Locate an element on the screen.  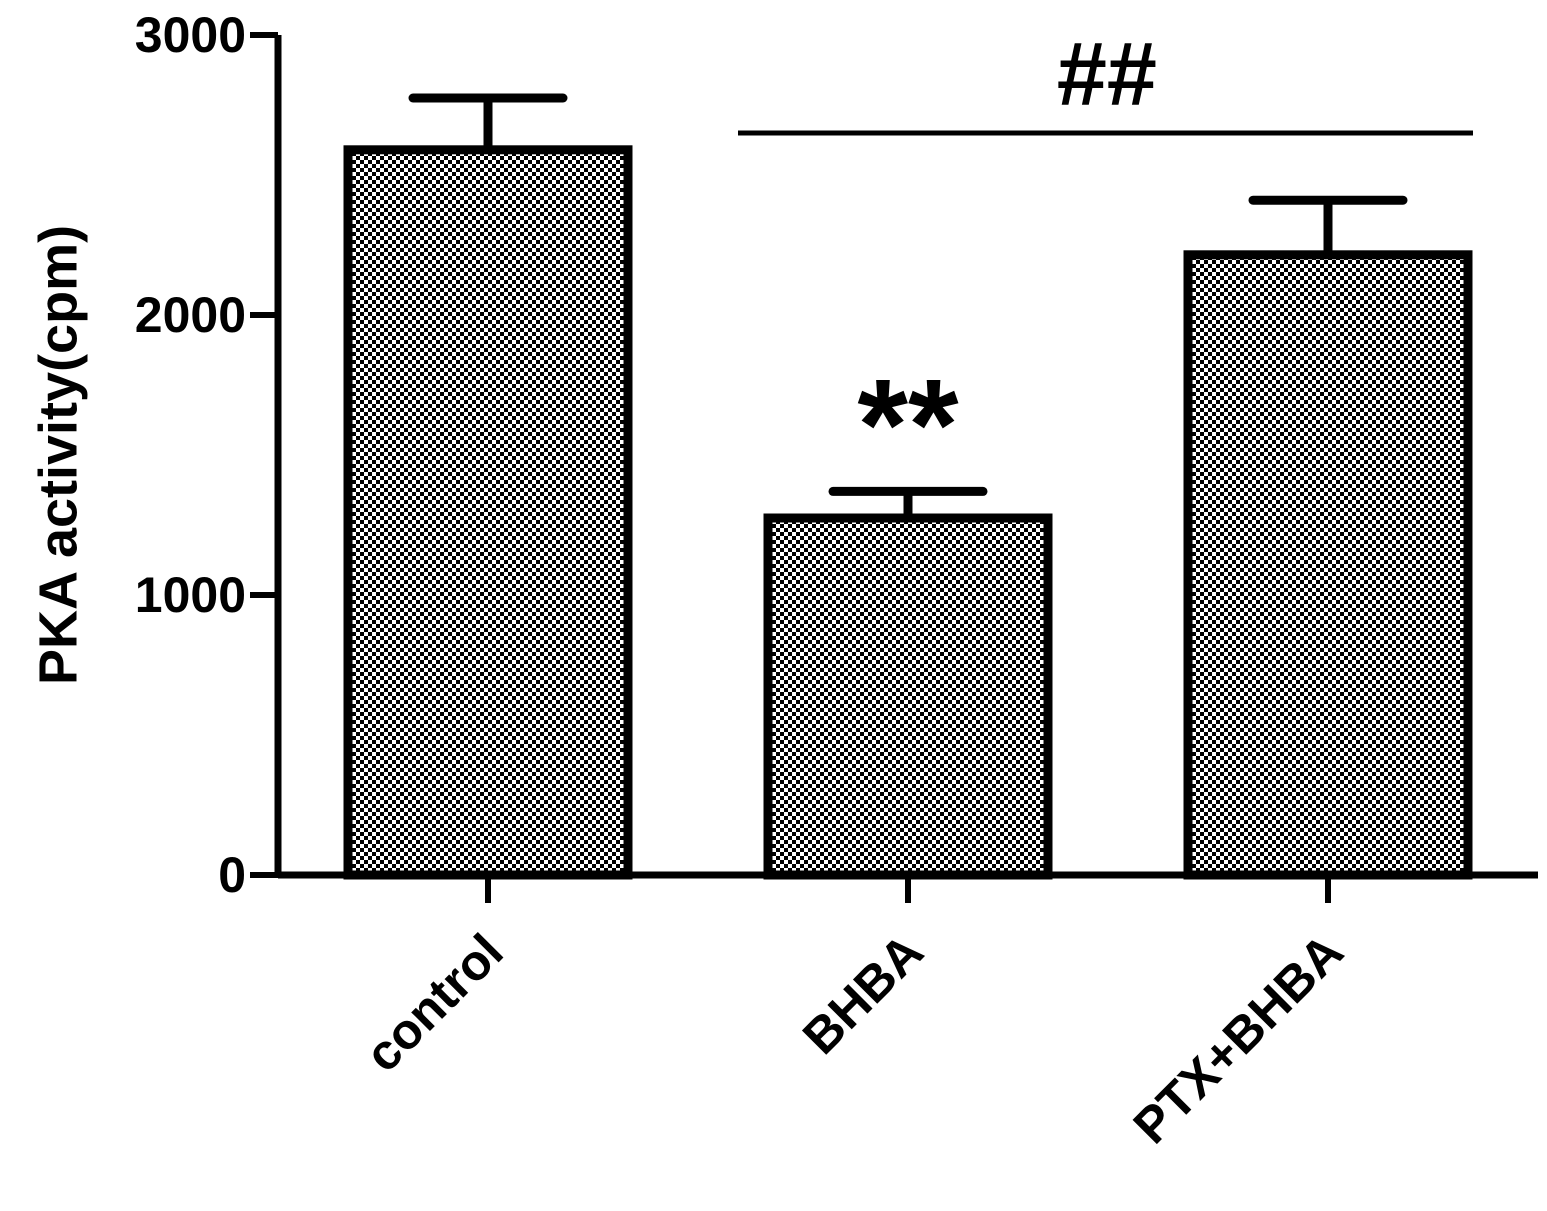
y-axis-label: PKA activity(cpm) is located at coordinates (58, 455).